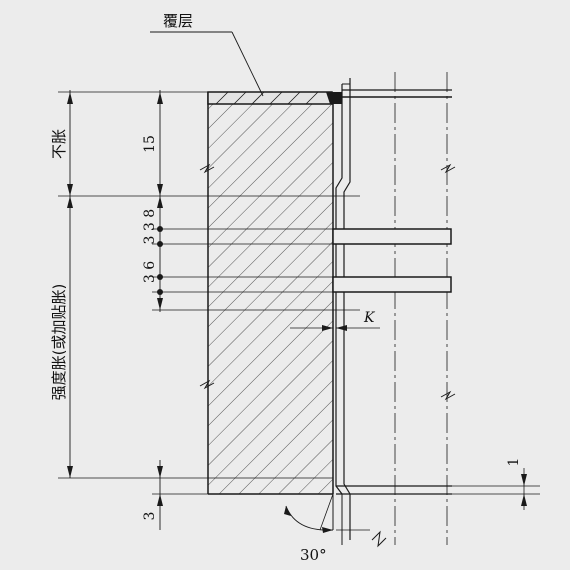 The height and width of the screenshot is (570, 570). I want to click on k-dimension, so click(335, 328).